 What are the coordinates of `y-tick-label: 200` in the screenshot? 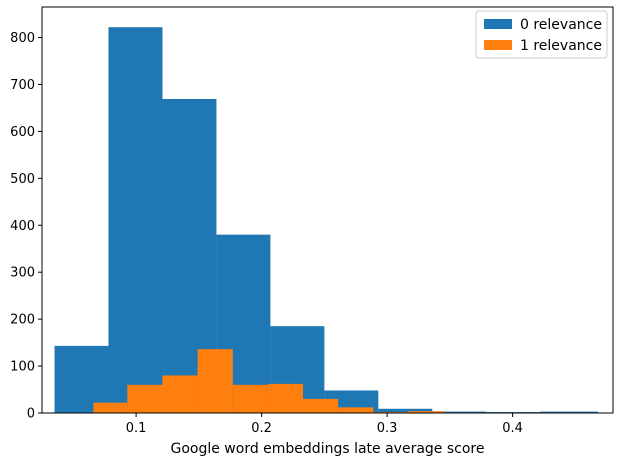 It's located at (22, 320).